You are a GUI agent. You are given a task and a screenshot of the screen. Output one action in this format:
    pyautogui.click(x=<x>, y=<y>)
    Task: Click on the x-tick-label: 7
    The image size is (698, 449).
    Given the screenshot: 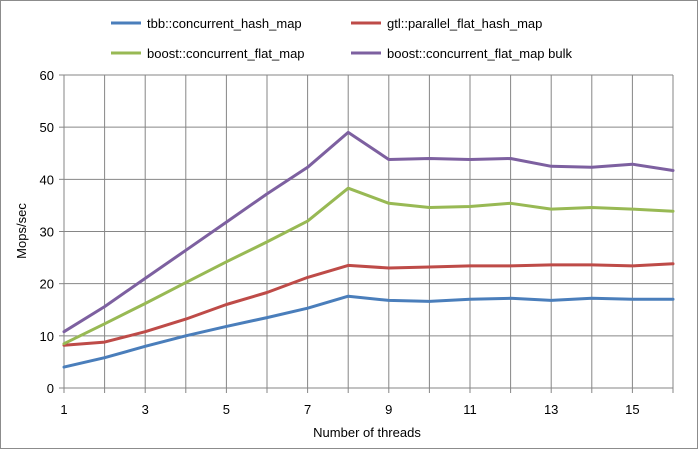 What is the action you would take?
    pyautogui.click(x=307, y=409)
    